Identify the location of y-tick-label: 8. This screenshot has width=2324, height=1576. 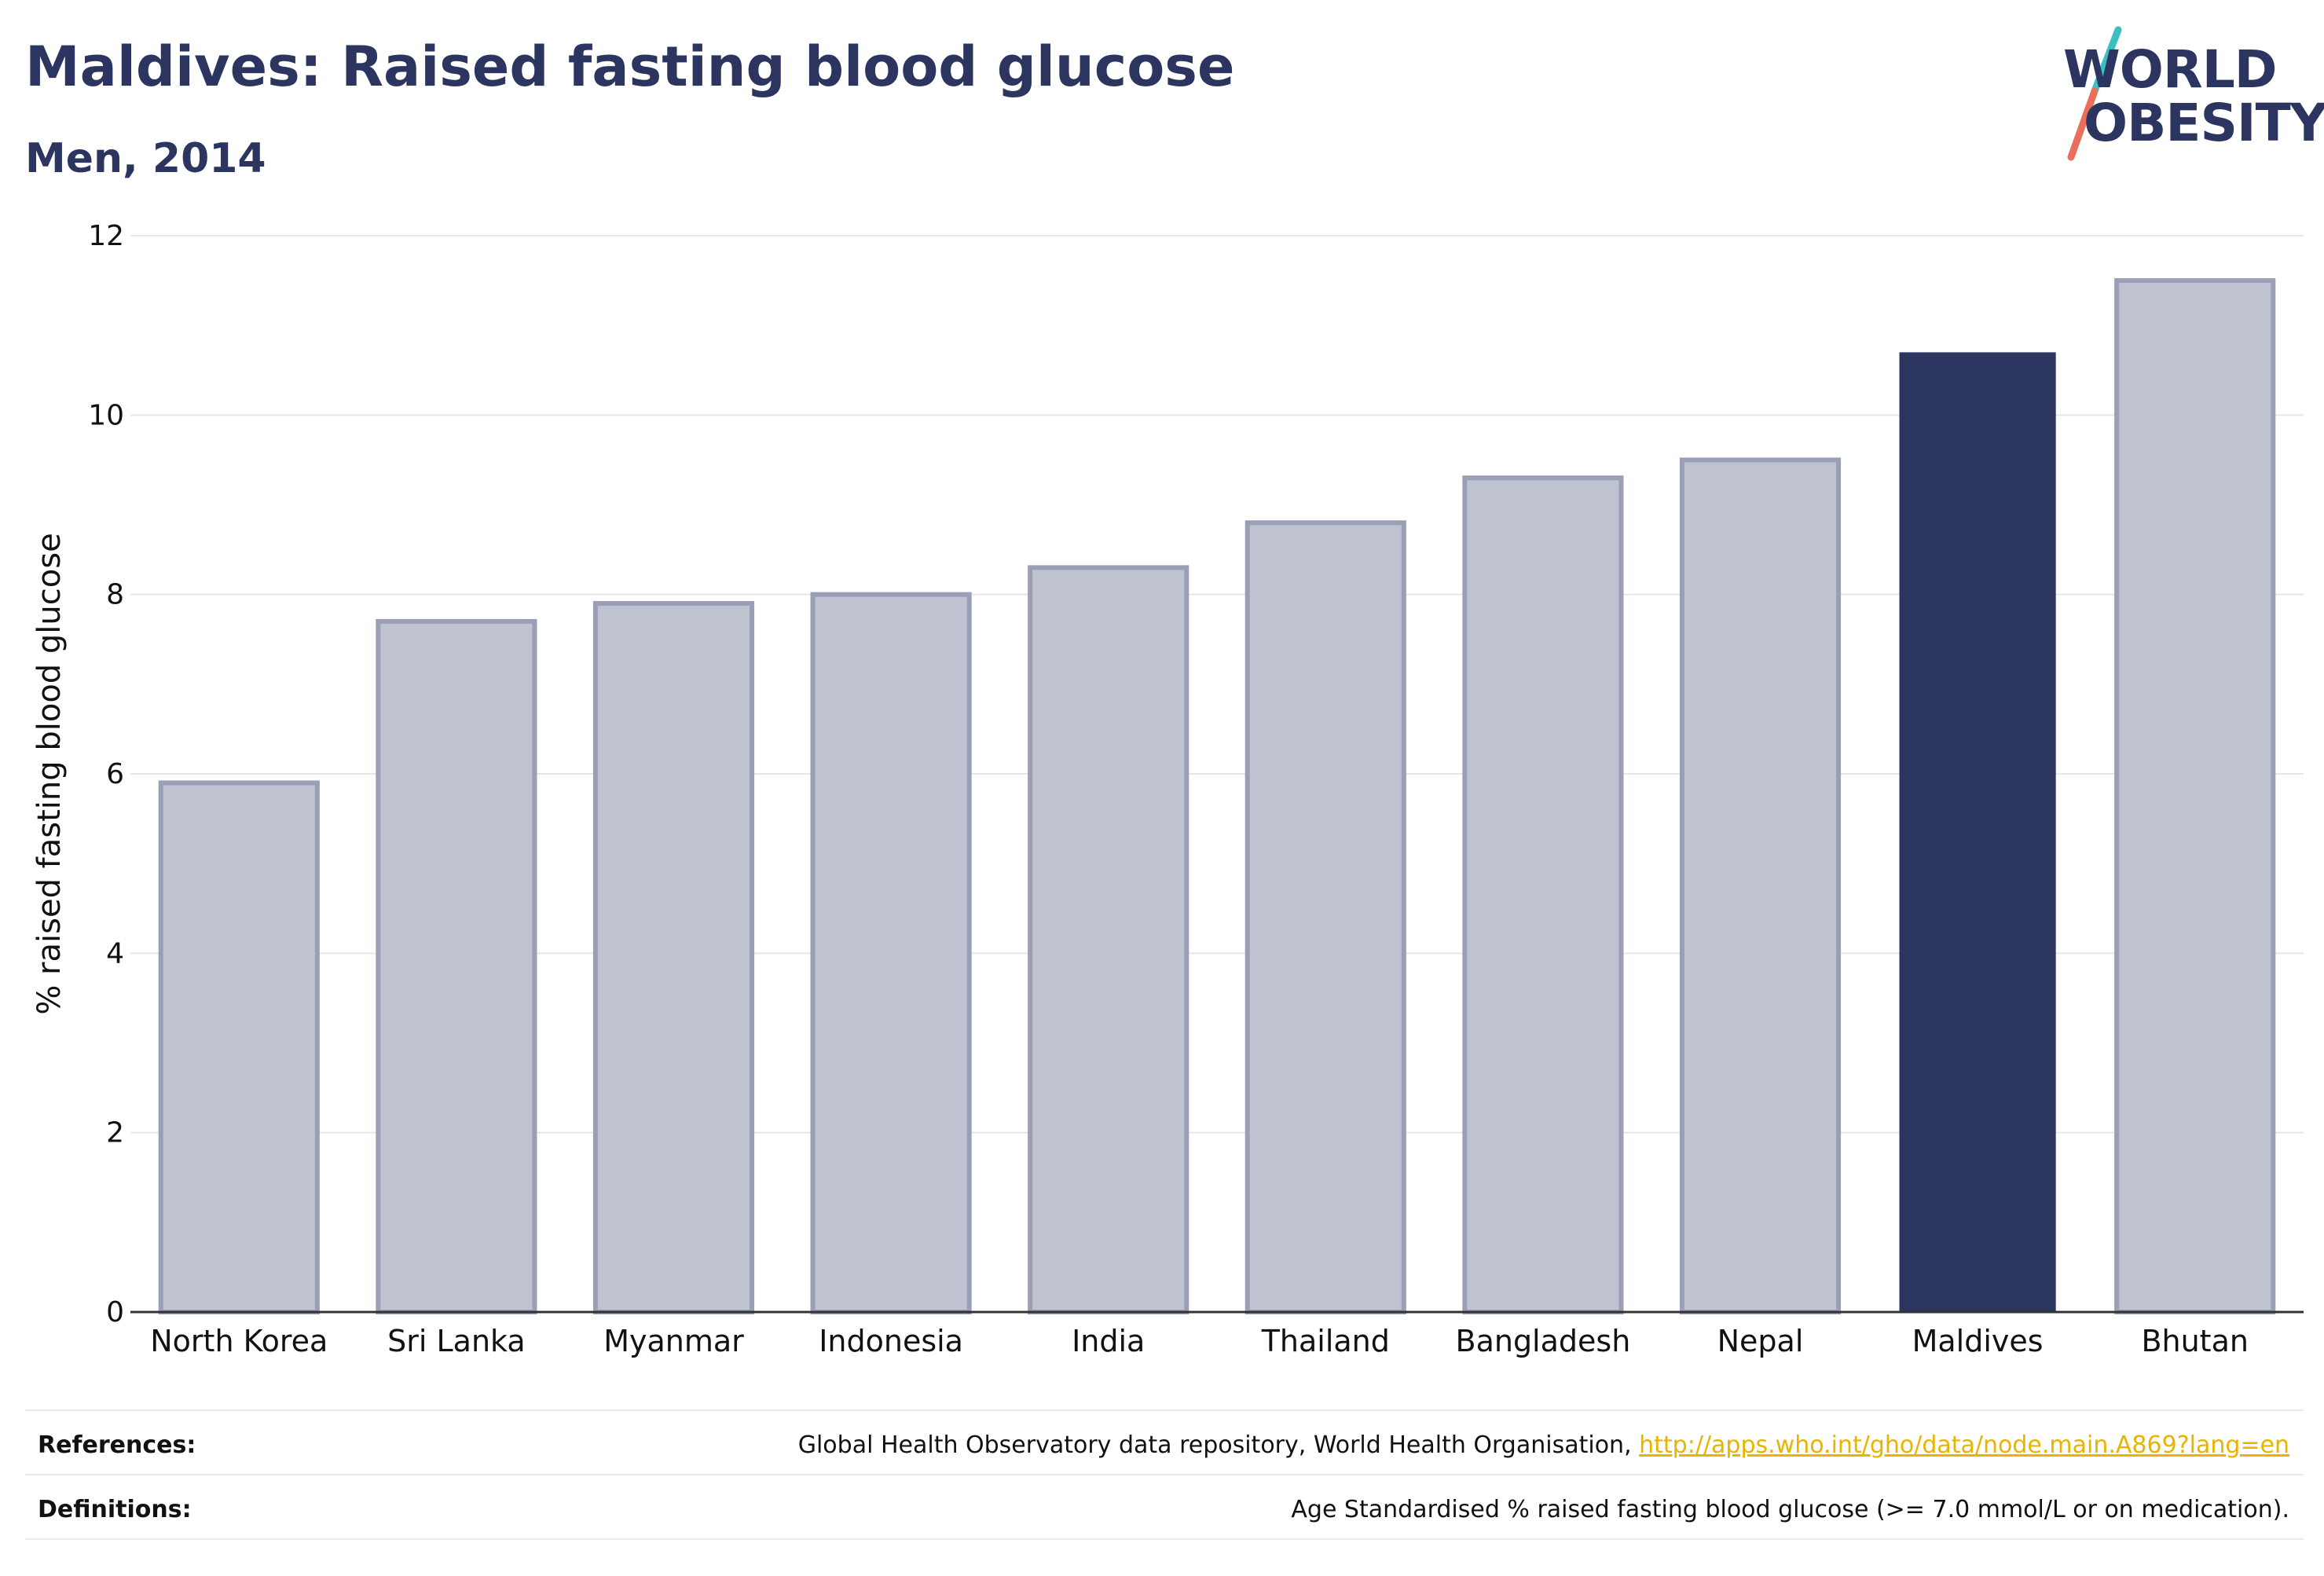
(115, 595).